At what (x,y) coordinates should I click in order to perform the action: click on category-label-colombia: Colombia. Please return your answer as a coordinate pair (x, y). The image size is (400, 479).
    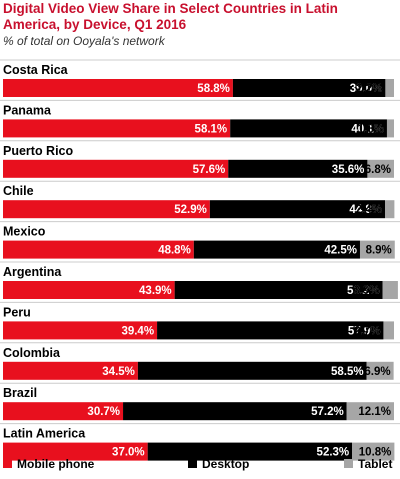
    Looking at the image, I should click on (32, 353).